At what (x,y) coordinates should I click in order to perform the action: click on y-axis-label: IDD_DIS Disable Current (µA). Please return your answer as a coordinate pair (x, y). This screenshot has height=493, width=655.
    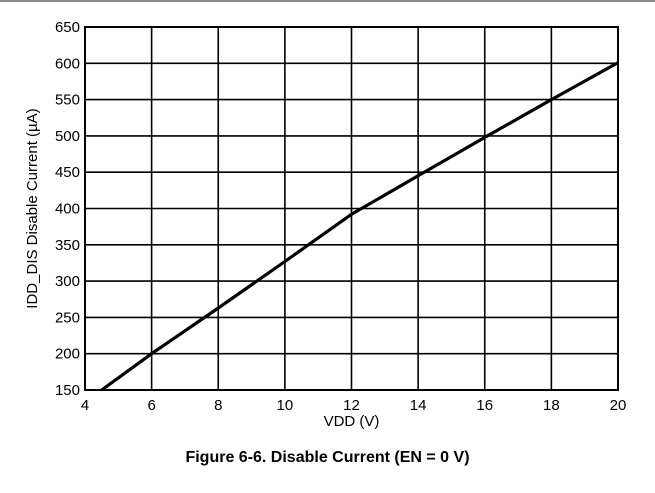
    Looking at the image, I should click on (32, 208).